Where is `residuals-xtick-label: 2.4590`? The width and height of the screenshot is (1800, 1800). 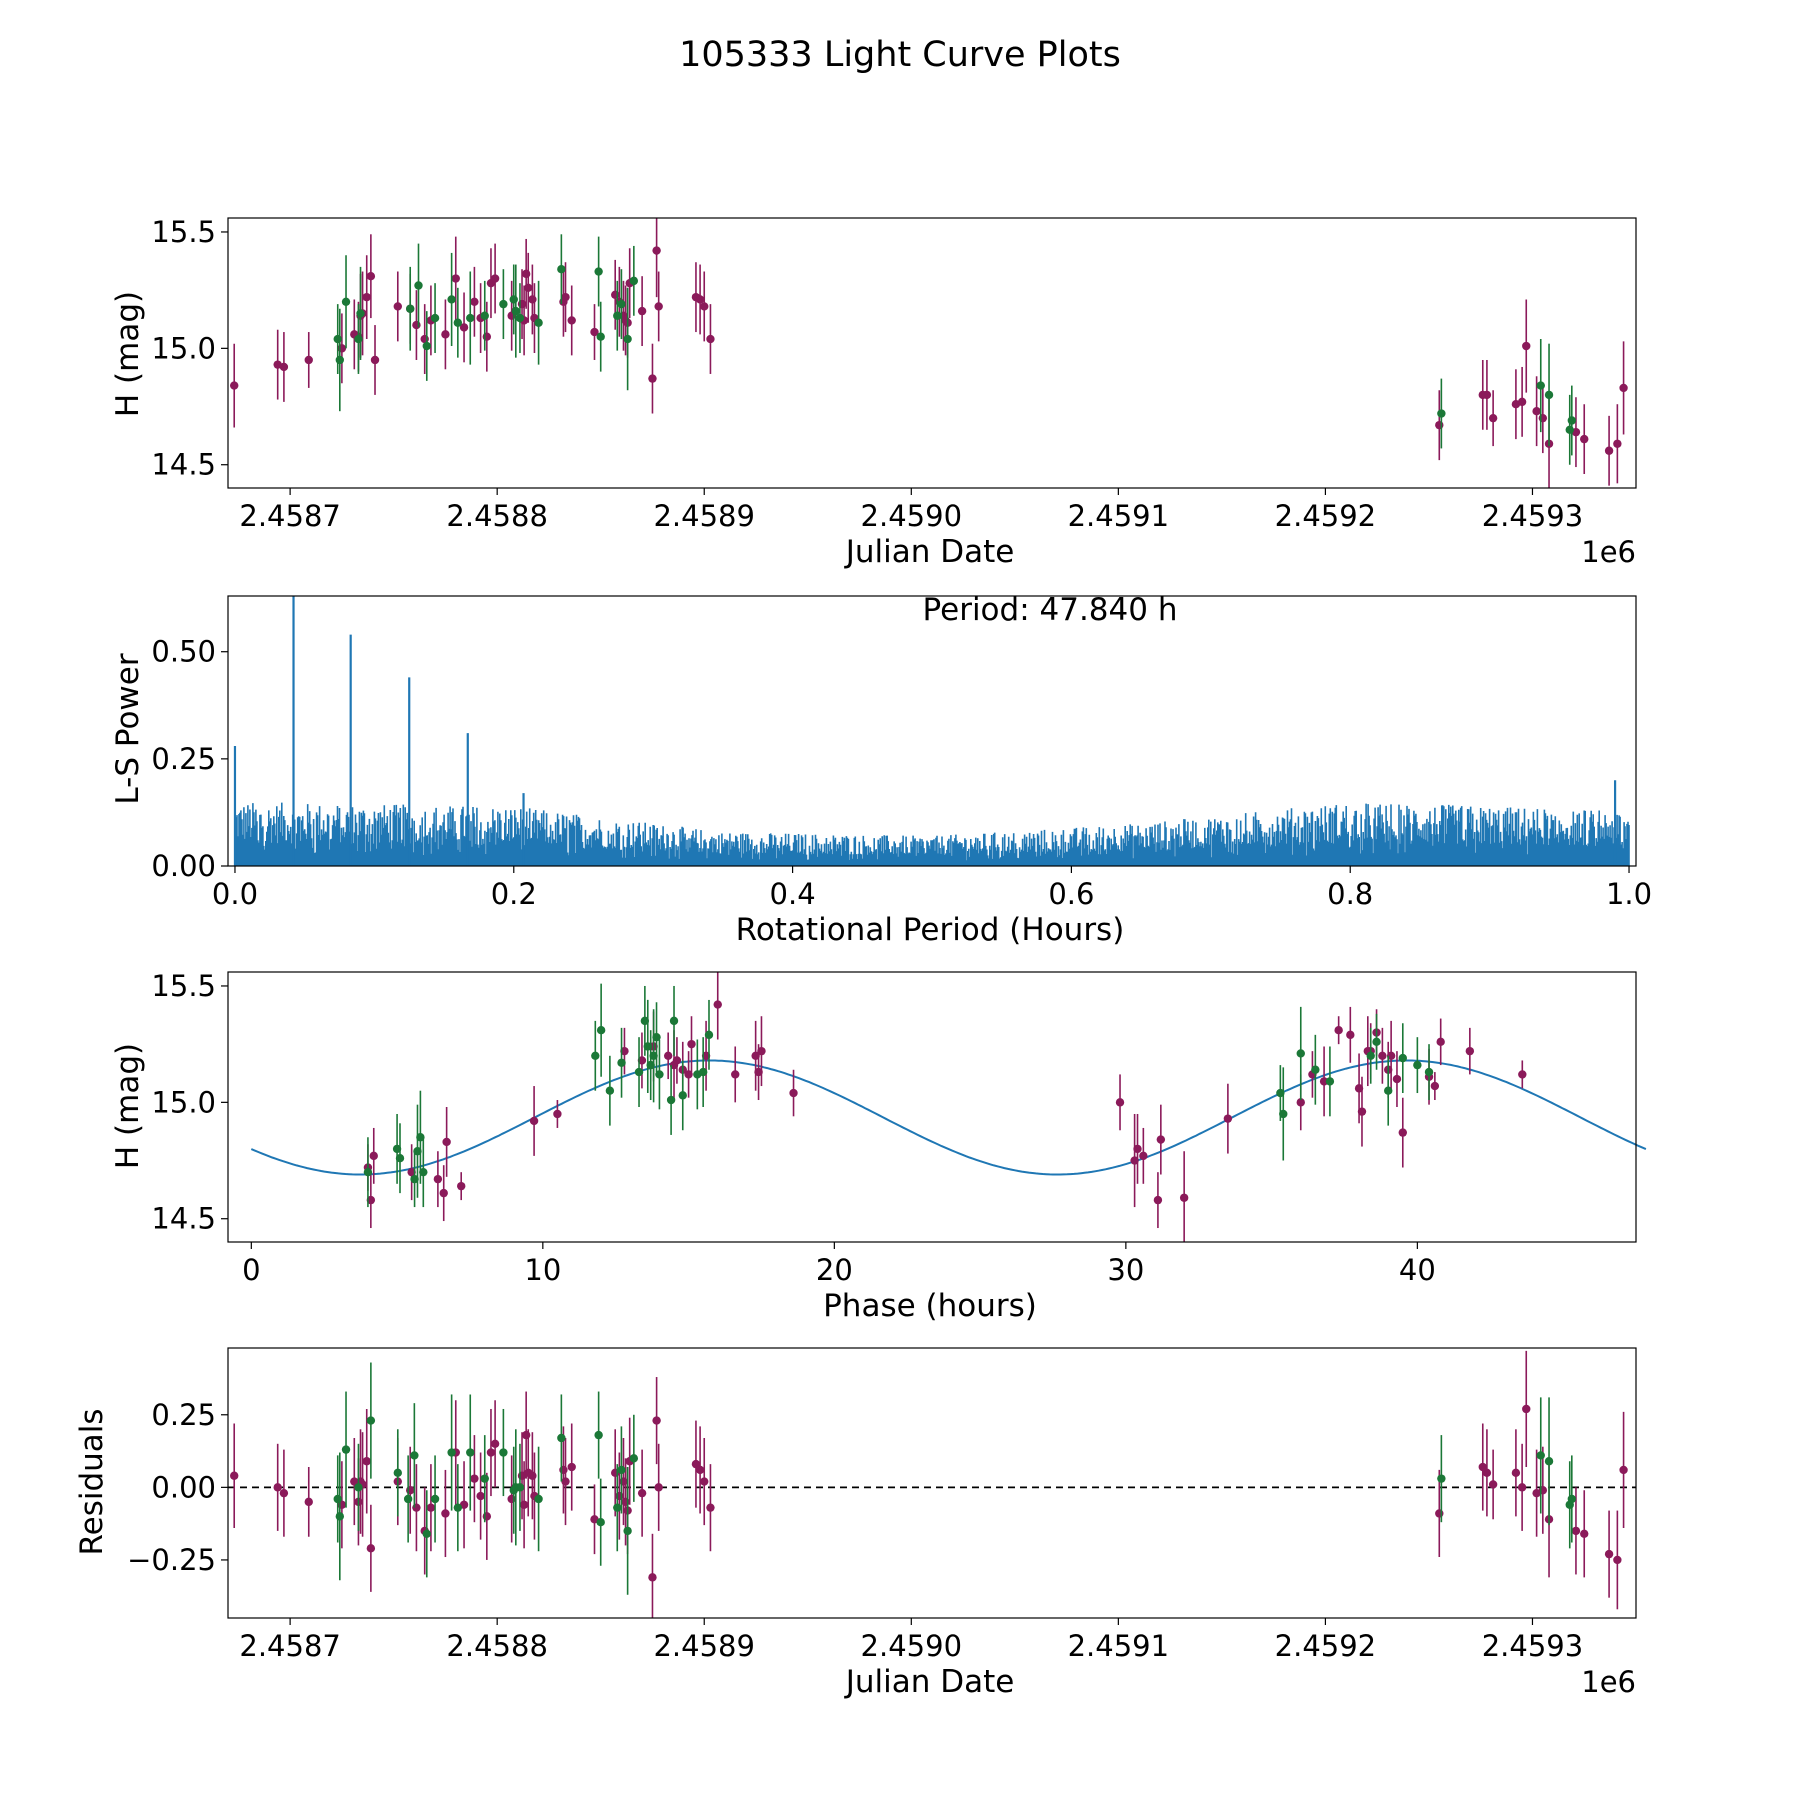
residuals-xtick-label: 2.4590 is located at coordinates (911, 1646).